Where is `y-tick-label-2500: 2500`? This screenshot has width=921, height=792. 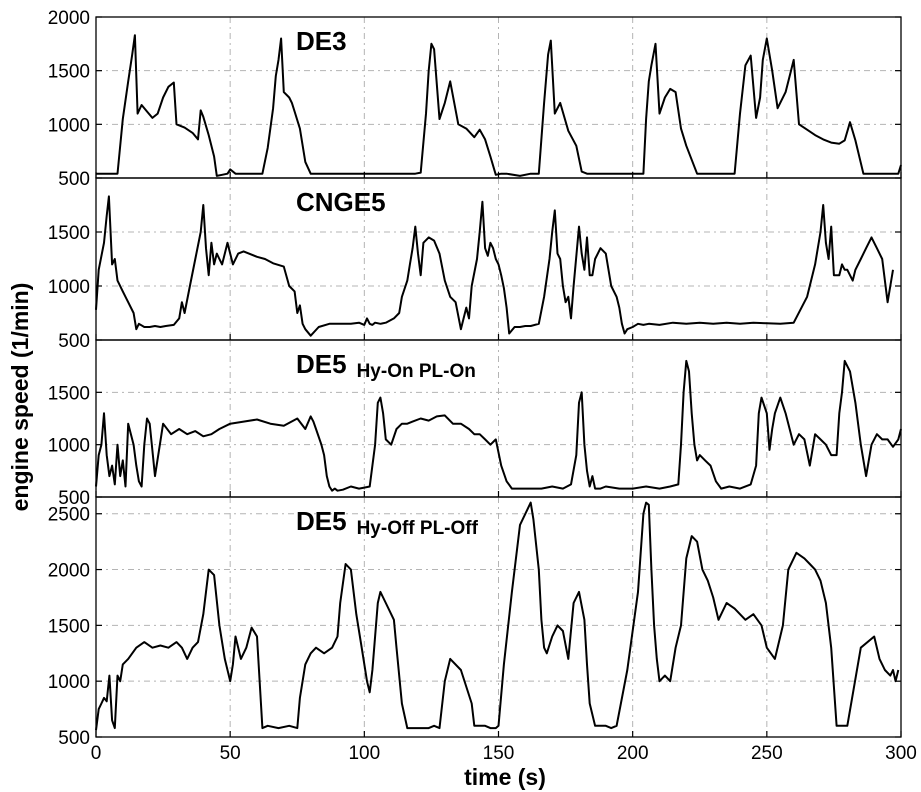 y-tick-label-2500: 2500 is located at coordinates (69, 515).